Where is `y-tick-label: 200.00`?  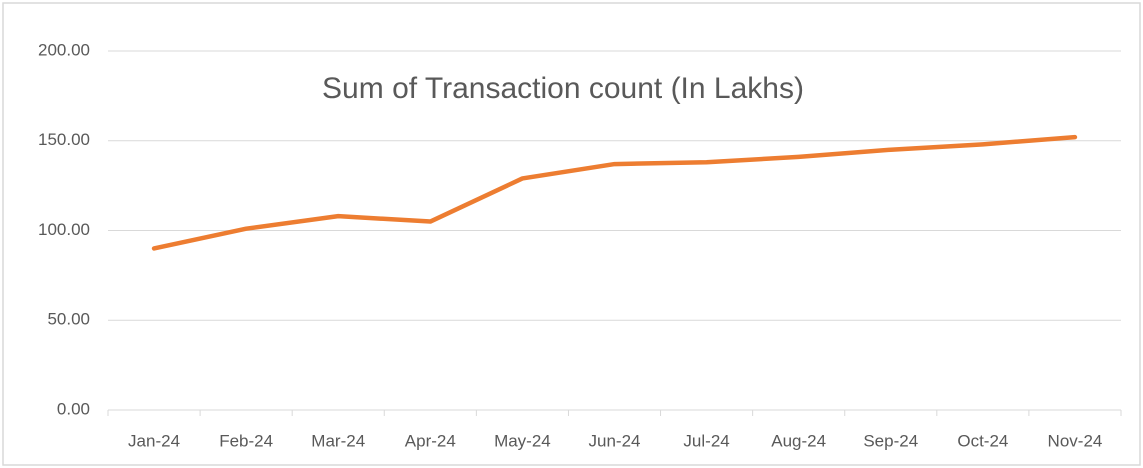 y-tick-label: 200.00 is located at coordinates (64, 49).